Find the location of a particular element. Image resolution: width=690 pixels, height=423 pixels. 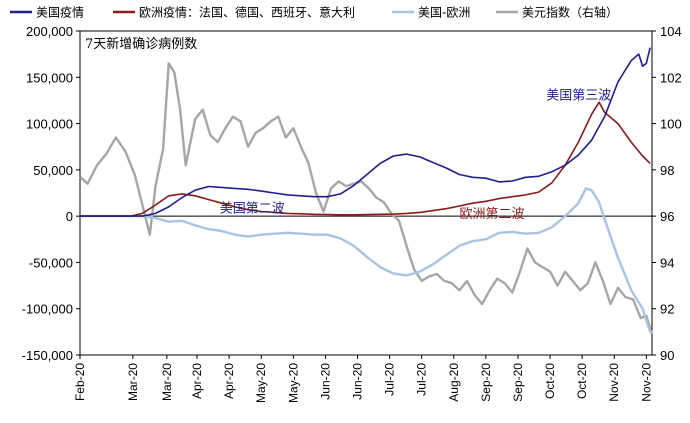

y-left-tick-label: 50,000 is located at coordinates (53, 170).